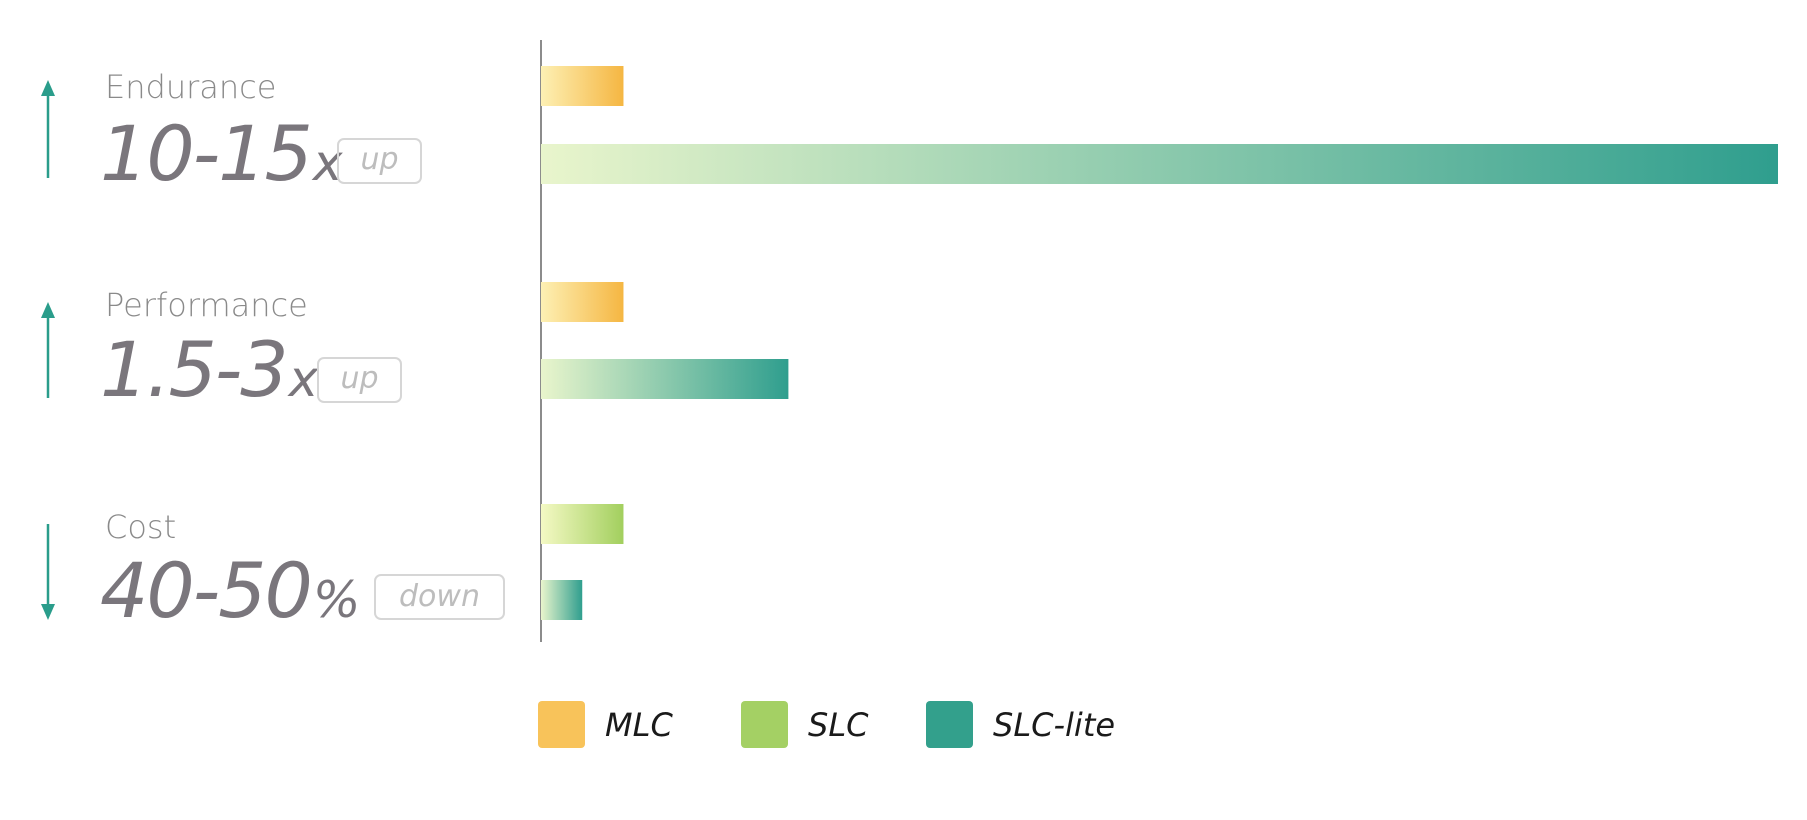  Describe the element at coordinates (1054, 725) in the screenshot. I see `legend-label-slc-lite: SLC-lite` at that location.